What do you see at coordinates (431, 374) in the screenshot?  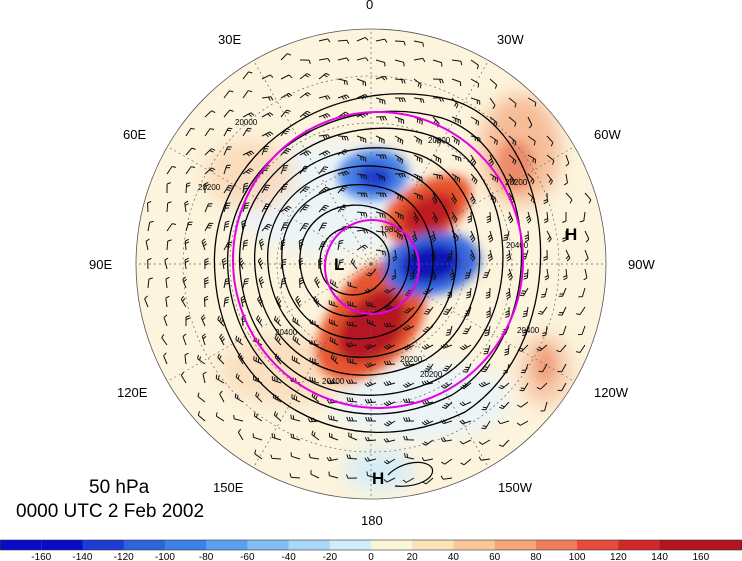 I see `contour-label: 20200` at bounding box center [431, 374].